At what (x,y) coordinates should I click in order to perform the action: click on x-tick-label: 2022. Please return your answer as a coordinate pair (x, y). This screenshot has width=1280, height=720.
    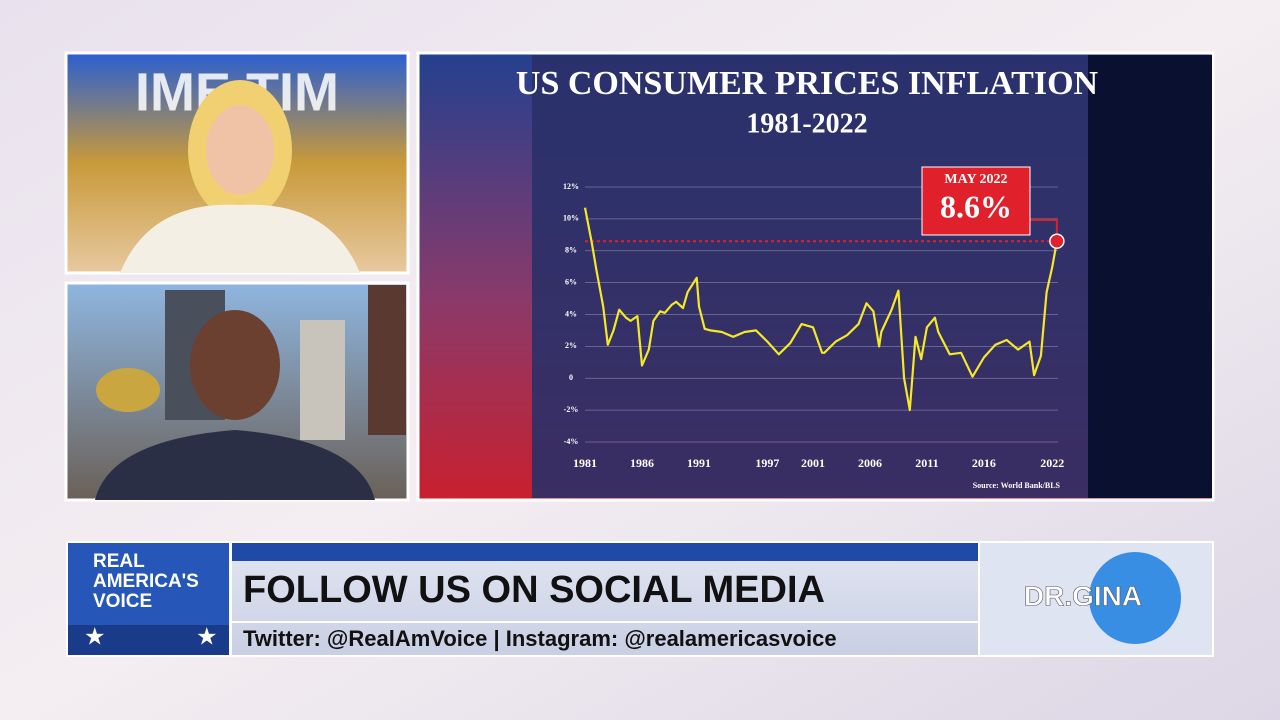
    Looking at the image, I should click on (1052, 463).